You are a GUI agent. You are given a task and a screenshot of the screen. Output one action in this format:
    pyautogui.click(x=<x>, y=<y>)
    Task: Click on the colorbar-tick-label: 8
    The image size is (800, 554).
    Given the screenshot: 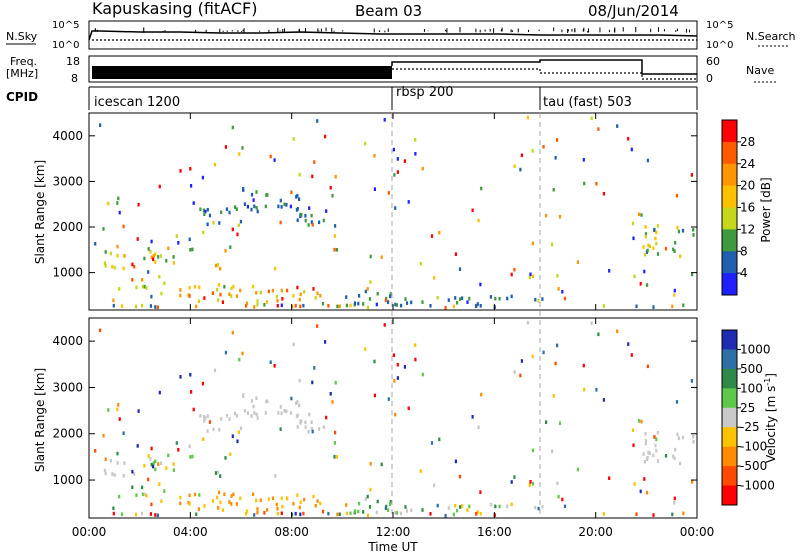 What is the action you would take?
    pyautogui.click(x=744, y=251)
    